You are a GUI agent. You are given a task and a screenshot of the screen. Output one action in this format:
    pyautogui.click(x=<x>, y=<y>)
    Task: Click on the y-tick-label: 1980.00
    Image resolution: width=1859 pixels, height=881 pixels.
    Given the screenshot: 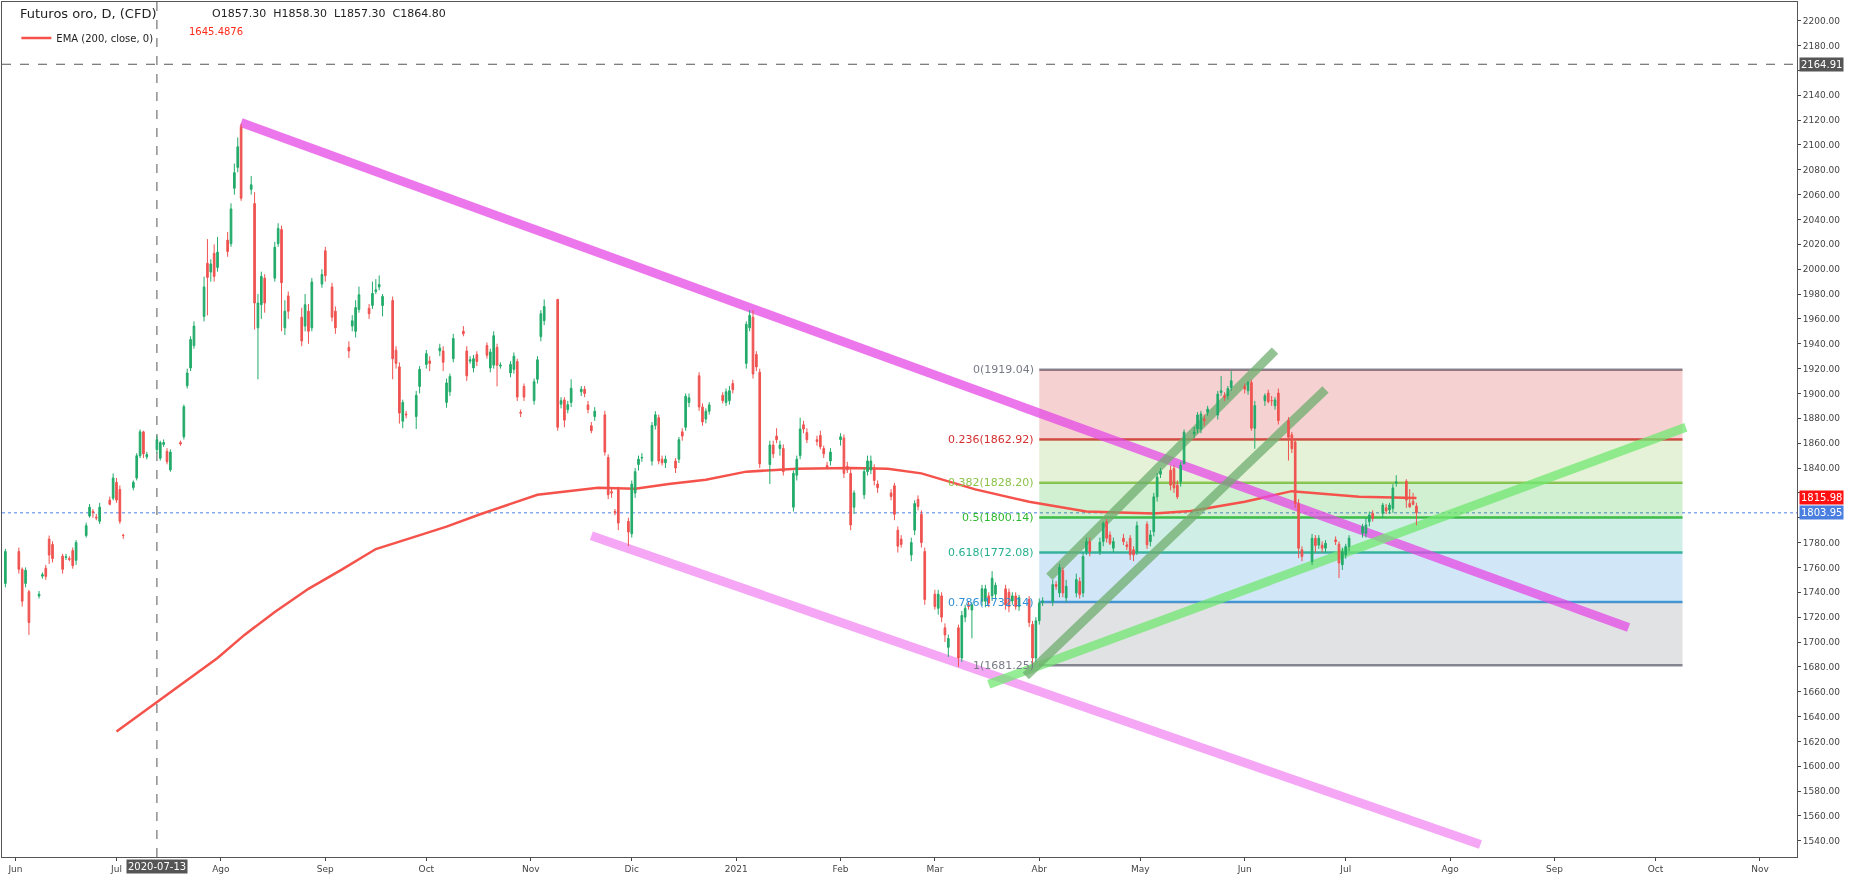 What is the action you would take?
    pyautogui.click(x=1821, y=294)
    